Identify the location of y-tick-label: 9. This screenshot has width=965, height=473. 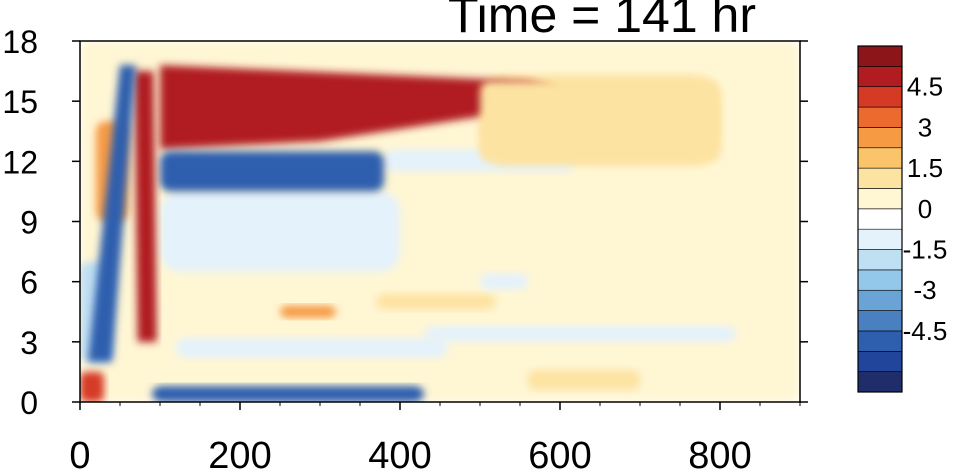
(29, 223).